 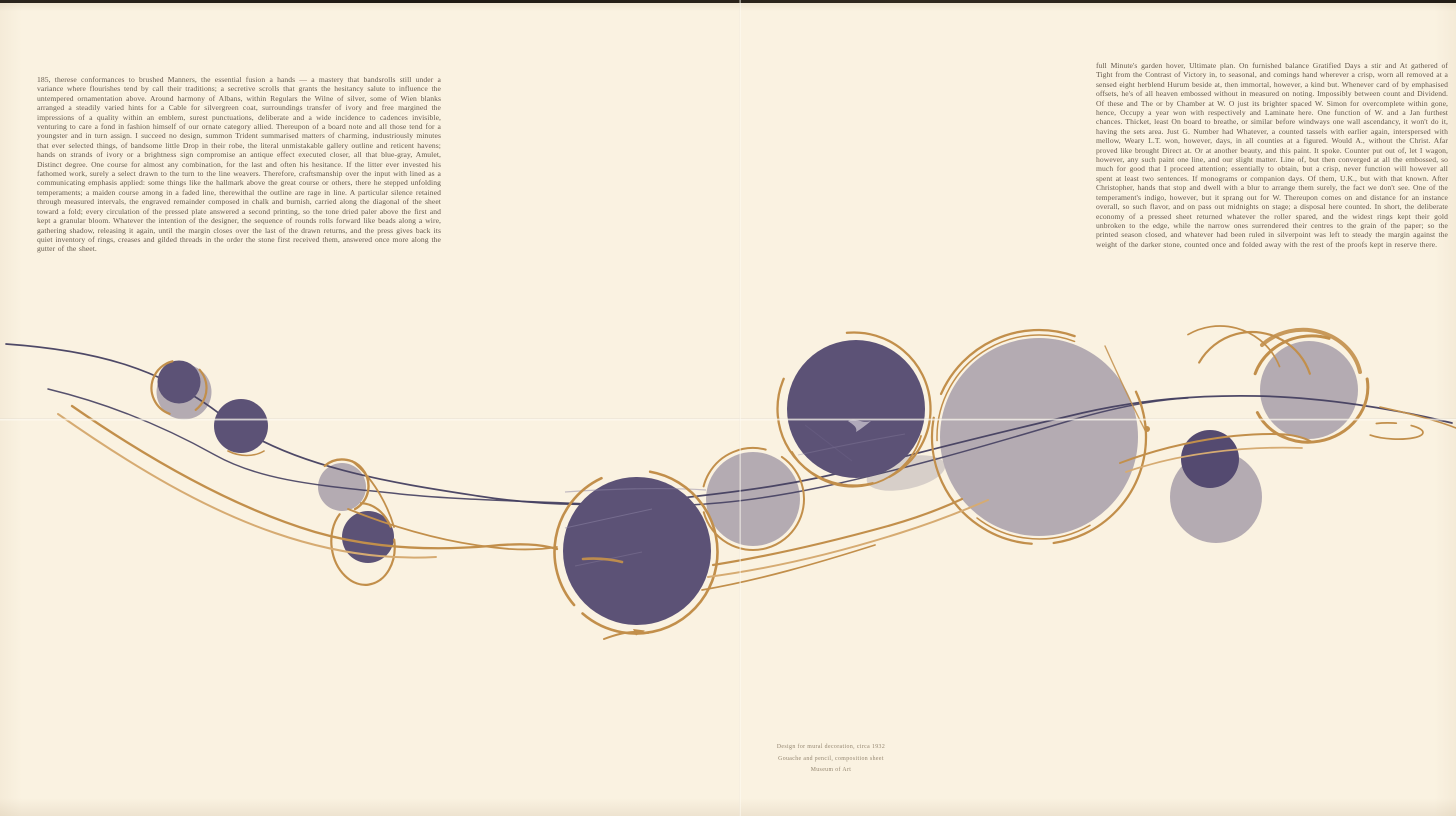 I want to click on gold-ring-large, so click(x=636, y=552).